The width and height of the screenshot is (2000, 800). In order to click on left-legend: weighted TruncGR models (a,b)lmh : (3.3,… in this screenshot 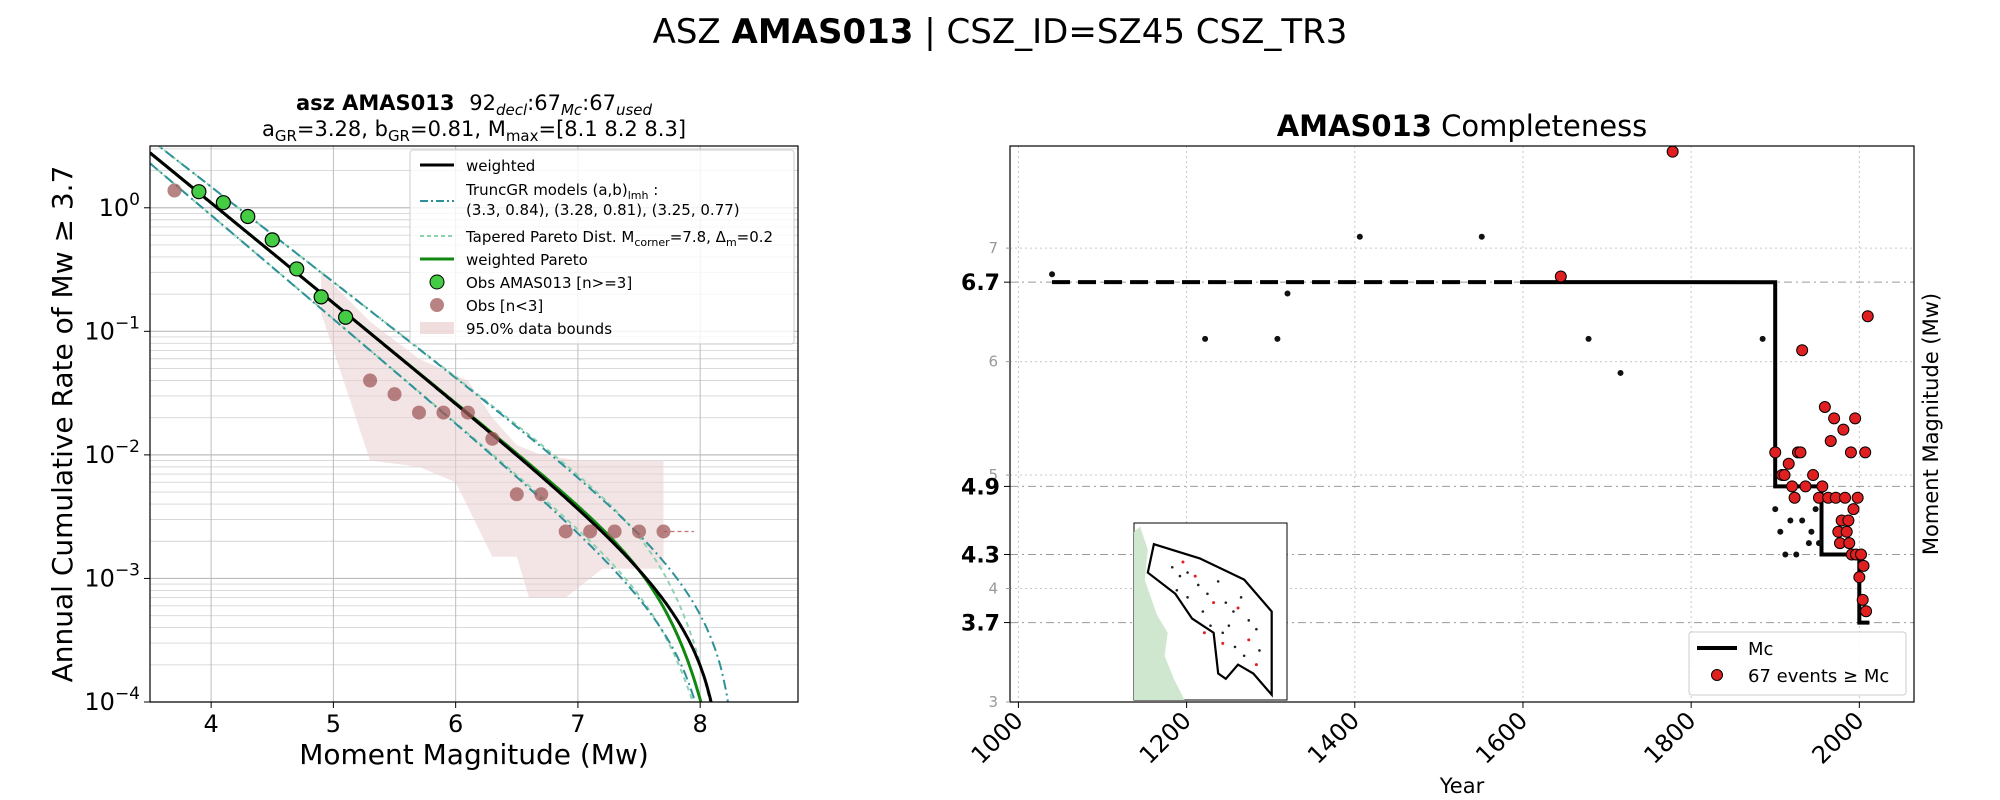, I will do `click(602, 247)`.